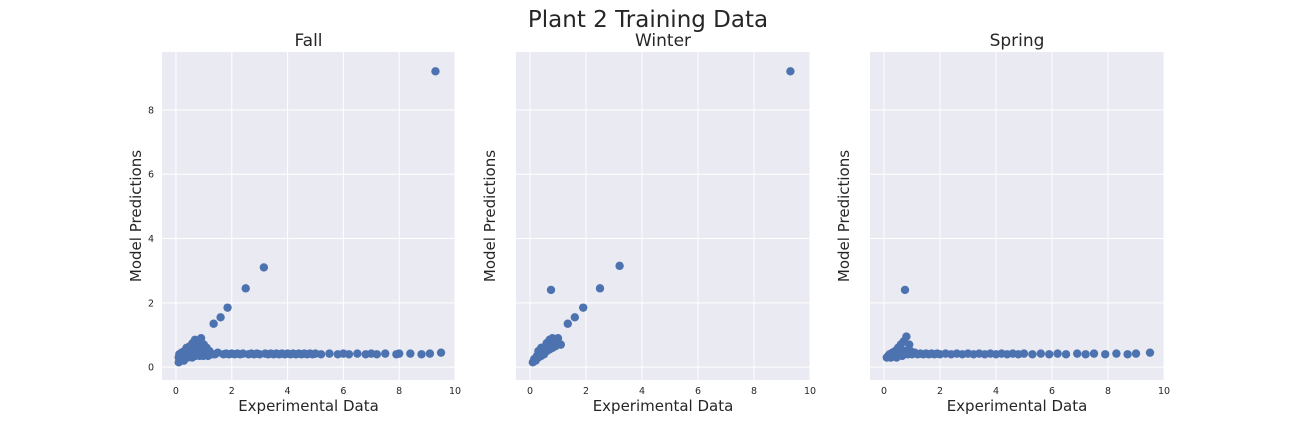 Image resolution: width=1296 pixels, height=432 pixels. I want to click on panel-title: Spring, so click(1017, 41).